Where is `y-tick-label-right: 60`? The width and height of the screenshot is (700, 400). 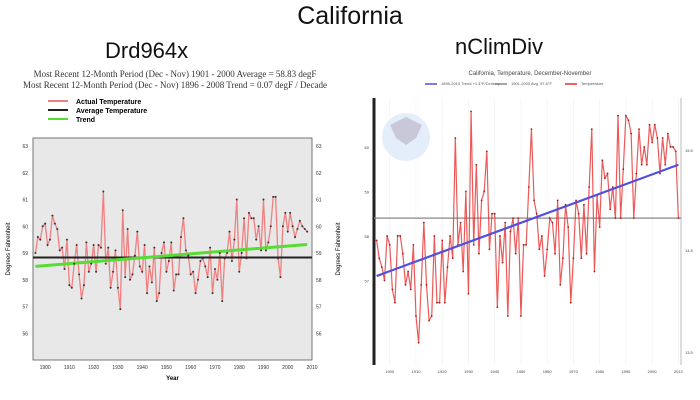 y-tick-label-right: 60 is located at coordinates (319, 227).